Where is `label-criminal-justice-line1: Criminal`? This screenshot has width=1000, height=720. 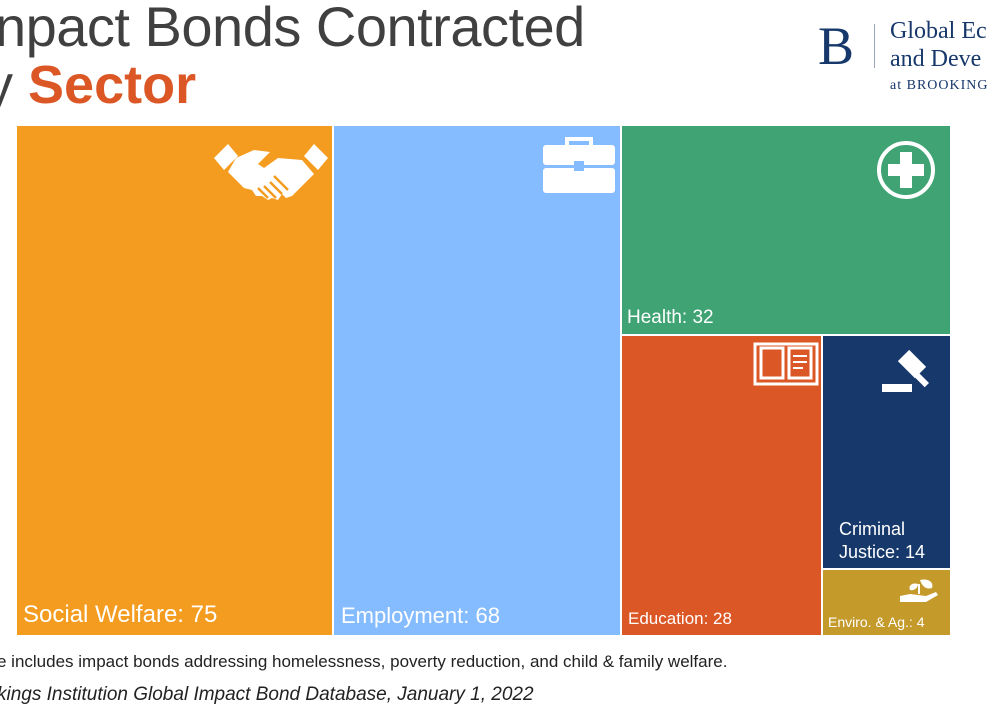 label-criminal-justice-line1: Criminal is located at coordinates (872, 529).